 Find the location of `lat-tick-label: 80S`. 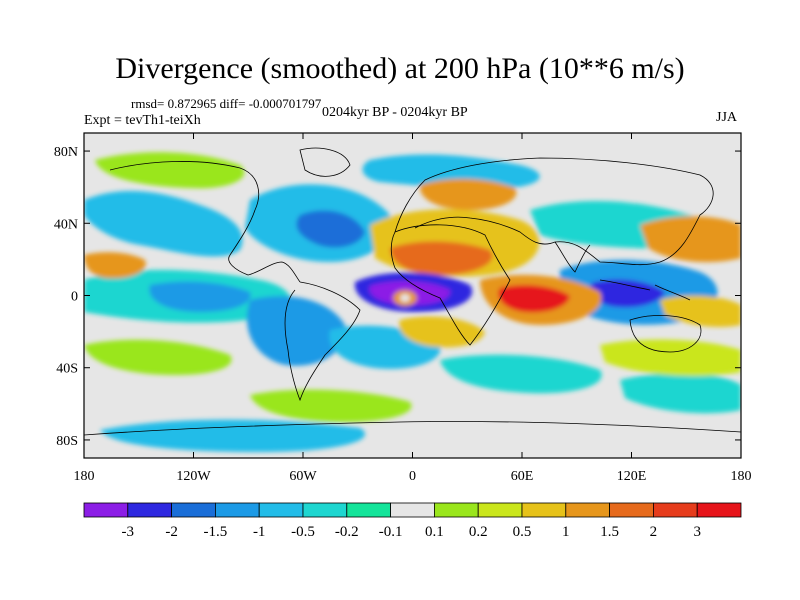

lat-tick-label: 80S is located at coordinates (67, 441).